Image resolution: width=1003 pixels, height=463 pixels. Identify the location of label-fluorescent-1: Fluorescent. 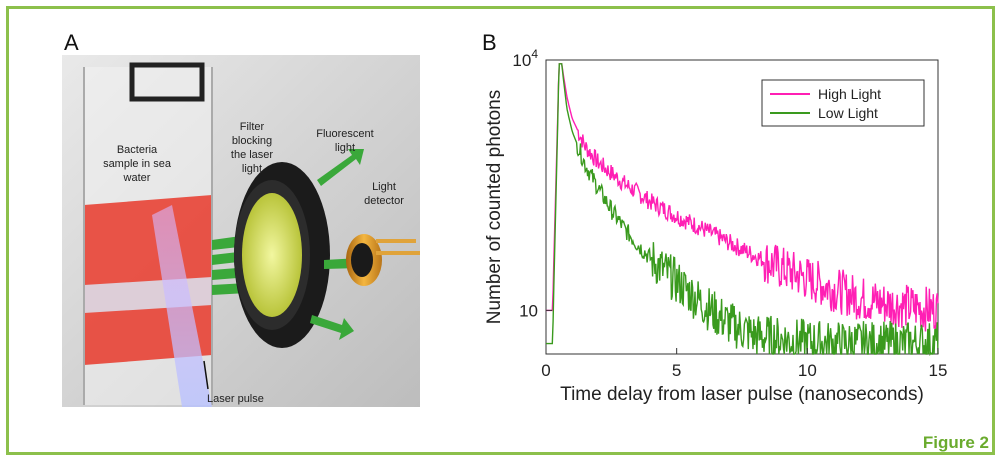
(344, 134).